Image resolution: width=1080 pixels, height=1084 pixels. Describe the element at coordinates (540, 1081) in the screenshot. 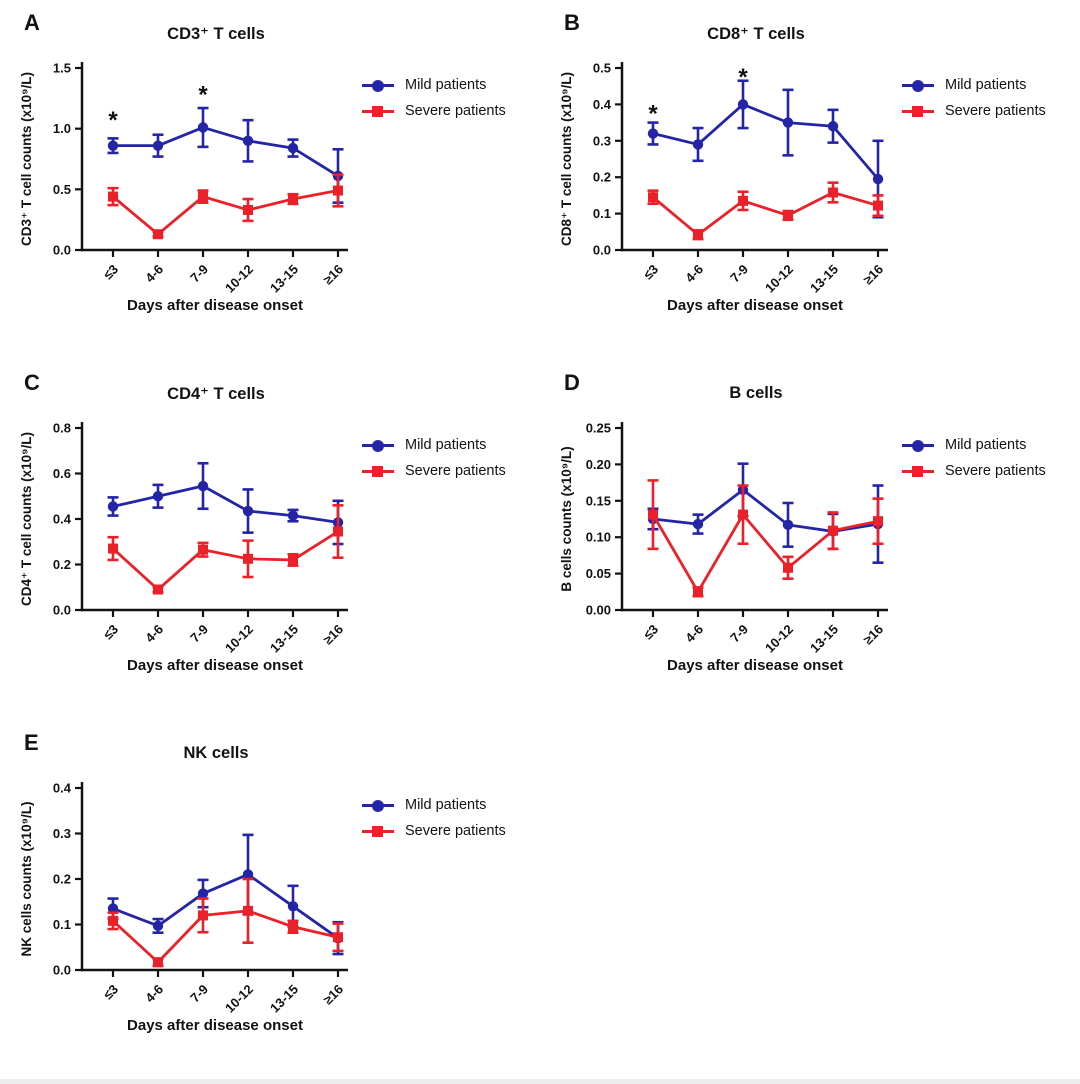

I see `bottom-border` at that location.